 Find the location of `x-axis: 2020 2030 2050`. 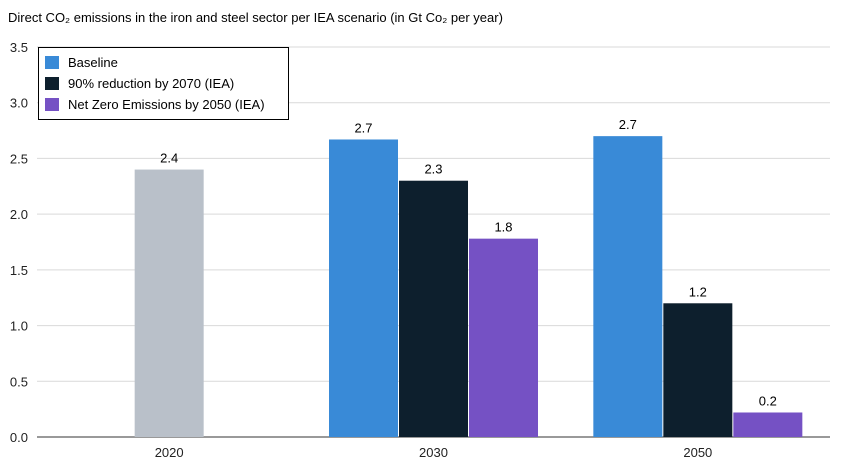

x-axis: 2020 2030 2050 is located at coordinates (434, 452).